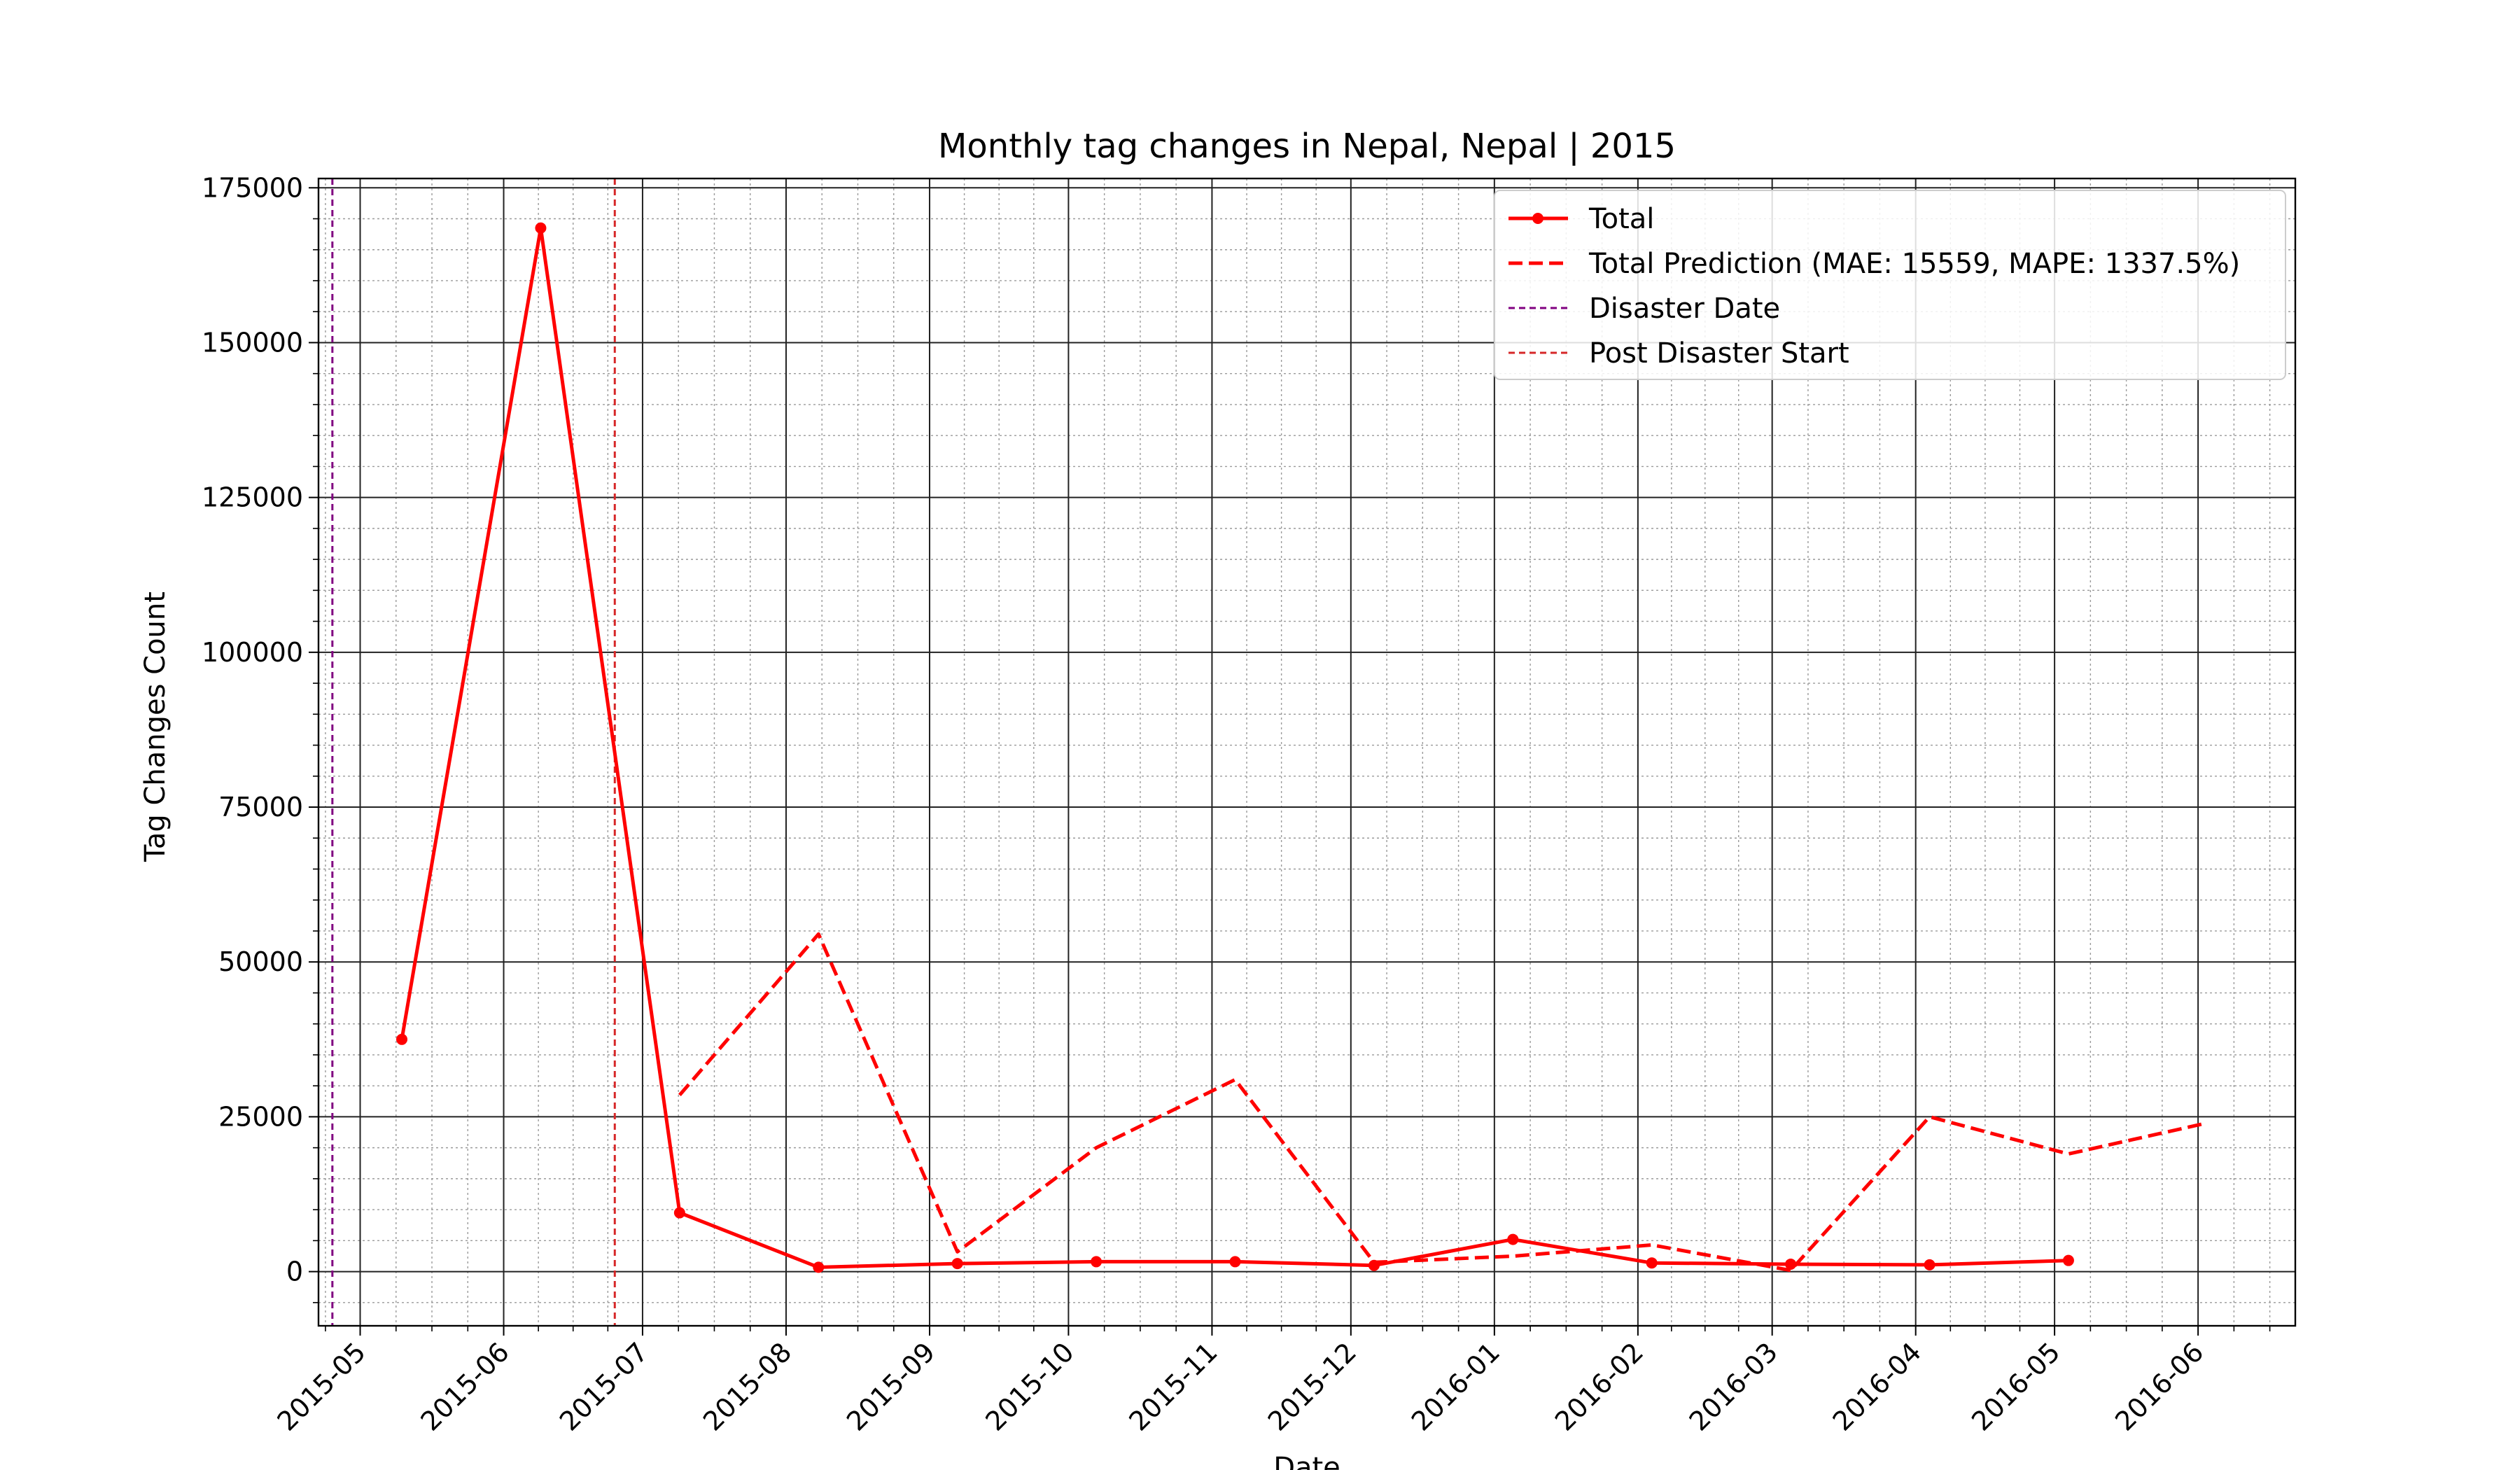 This screenshot has width=2520, height=1470. Describe the element at coordinates (1443, 1102) in the screenshot. I see `prediction-series-line` at that location.